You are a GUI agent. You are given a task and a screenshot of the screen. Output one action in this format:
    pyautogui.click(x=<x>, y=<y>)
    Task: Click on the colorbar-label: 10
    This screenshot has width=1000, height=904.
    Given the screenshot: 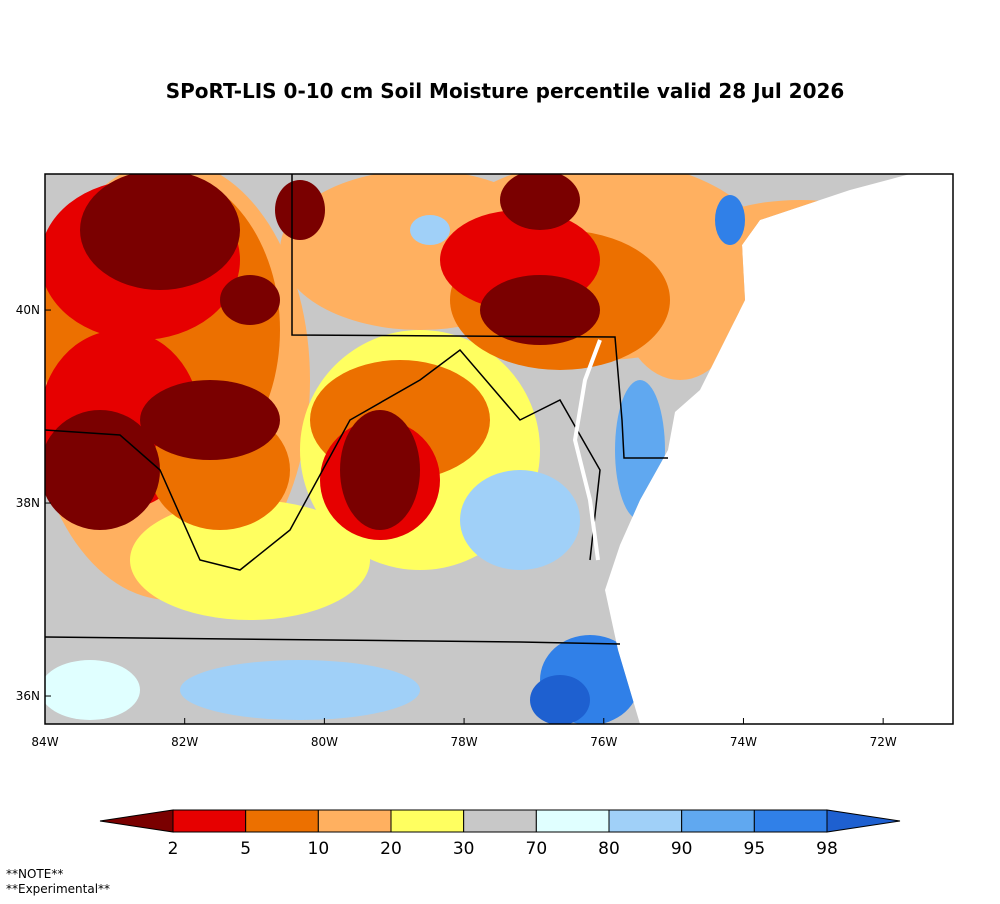 What is the action you would take?
    pyautogui.click(x=319, y=849)
    